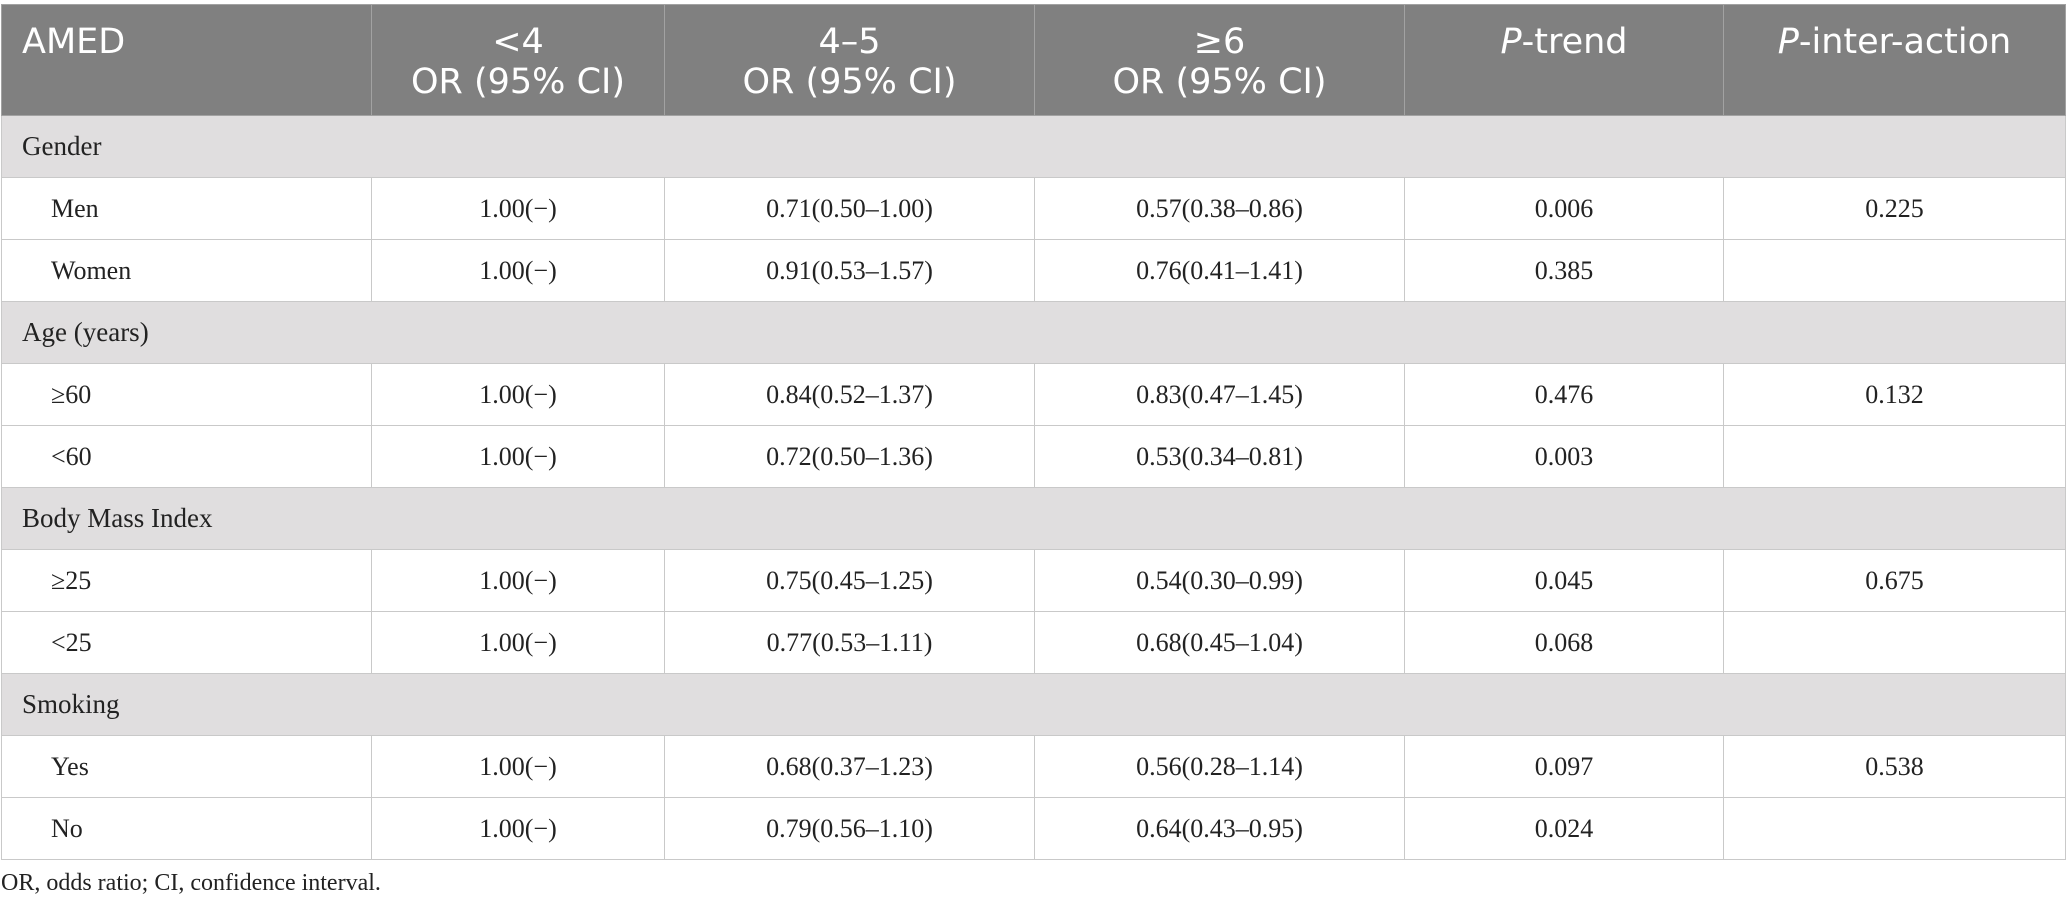 Image resolution: width=2067 pixels, height=909 pixels. I want to click on header-lt4-metric: OR (95% CI), so click(518, 82).